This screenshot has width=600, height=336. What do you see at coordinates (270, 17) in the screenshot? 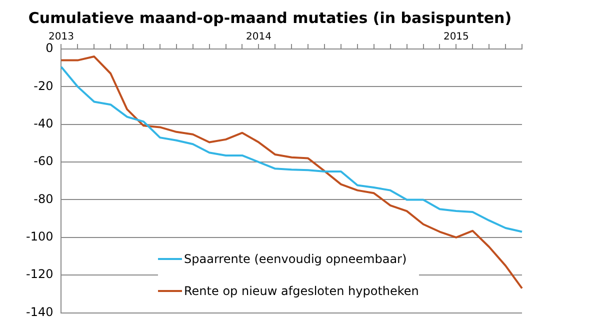
I see `chart-title: Cumulatieve maand-op-maand mutaties (in basispunten)` at bounding box center [270, 17].